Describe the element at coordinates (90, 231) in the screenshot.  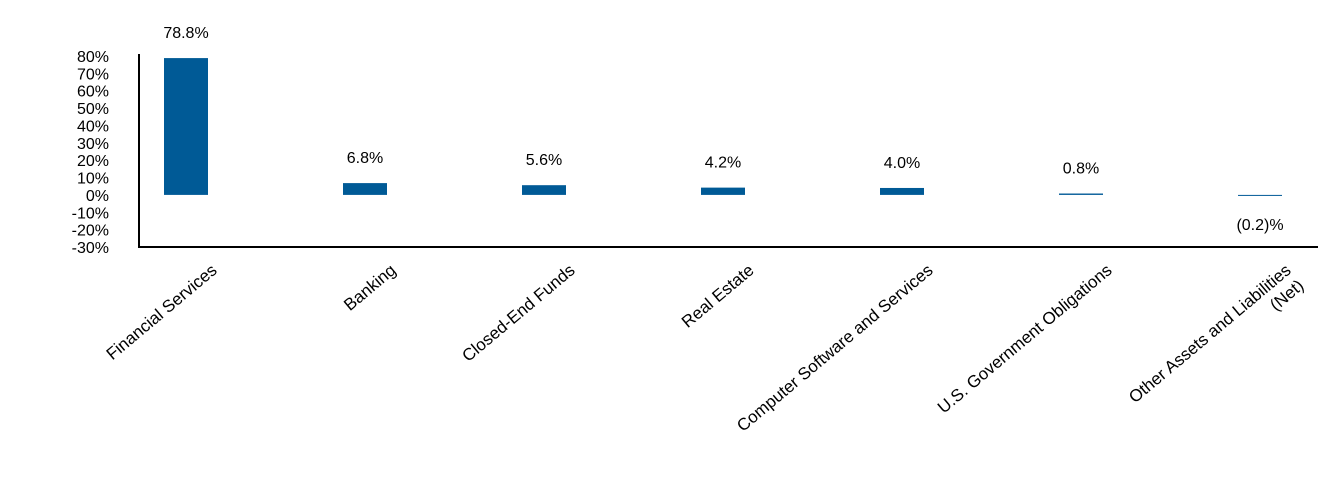
I see `y-tick-label: -20%` at that location.